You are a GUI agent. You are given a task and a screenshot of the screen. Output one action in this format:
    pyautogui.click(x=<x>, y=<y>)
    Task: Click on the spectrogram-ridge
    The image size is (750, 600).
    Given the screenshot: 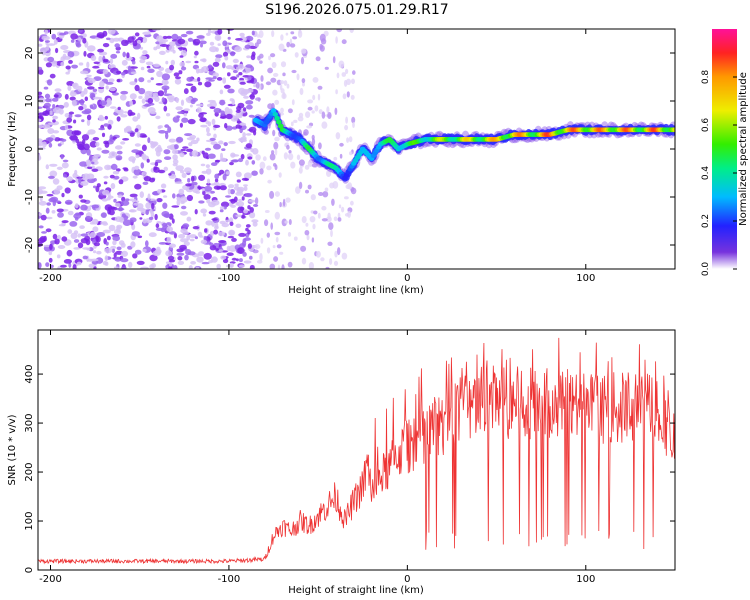 What is the action you would take?
    pyautogui.click(x=463, y=145)
    